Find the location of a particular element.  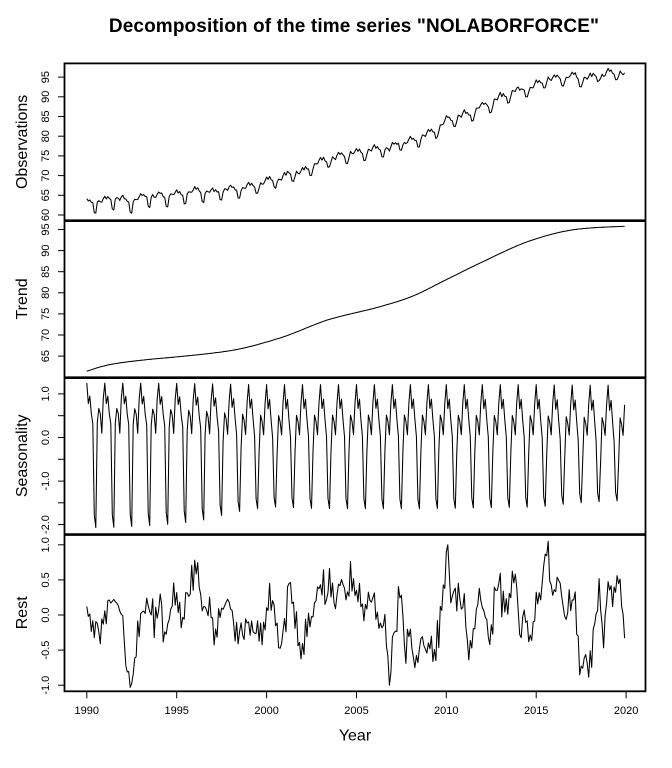

svg-text: 2010 is located at coordinates (446, 711).